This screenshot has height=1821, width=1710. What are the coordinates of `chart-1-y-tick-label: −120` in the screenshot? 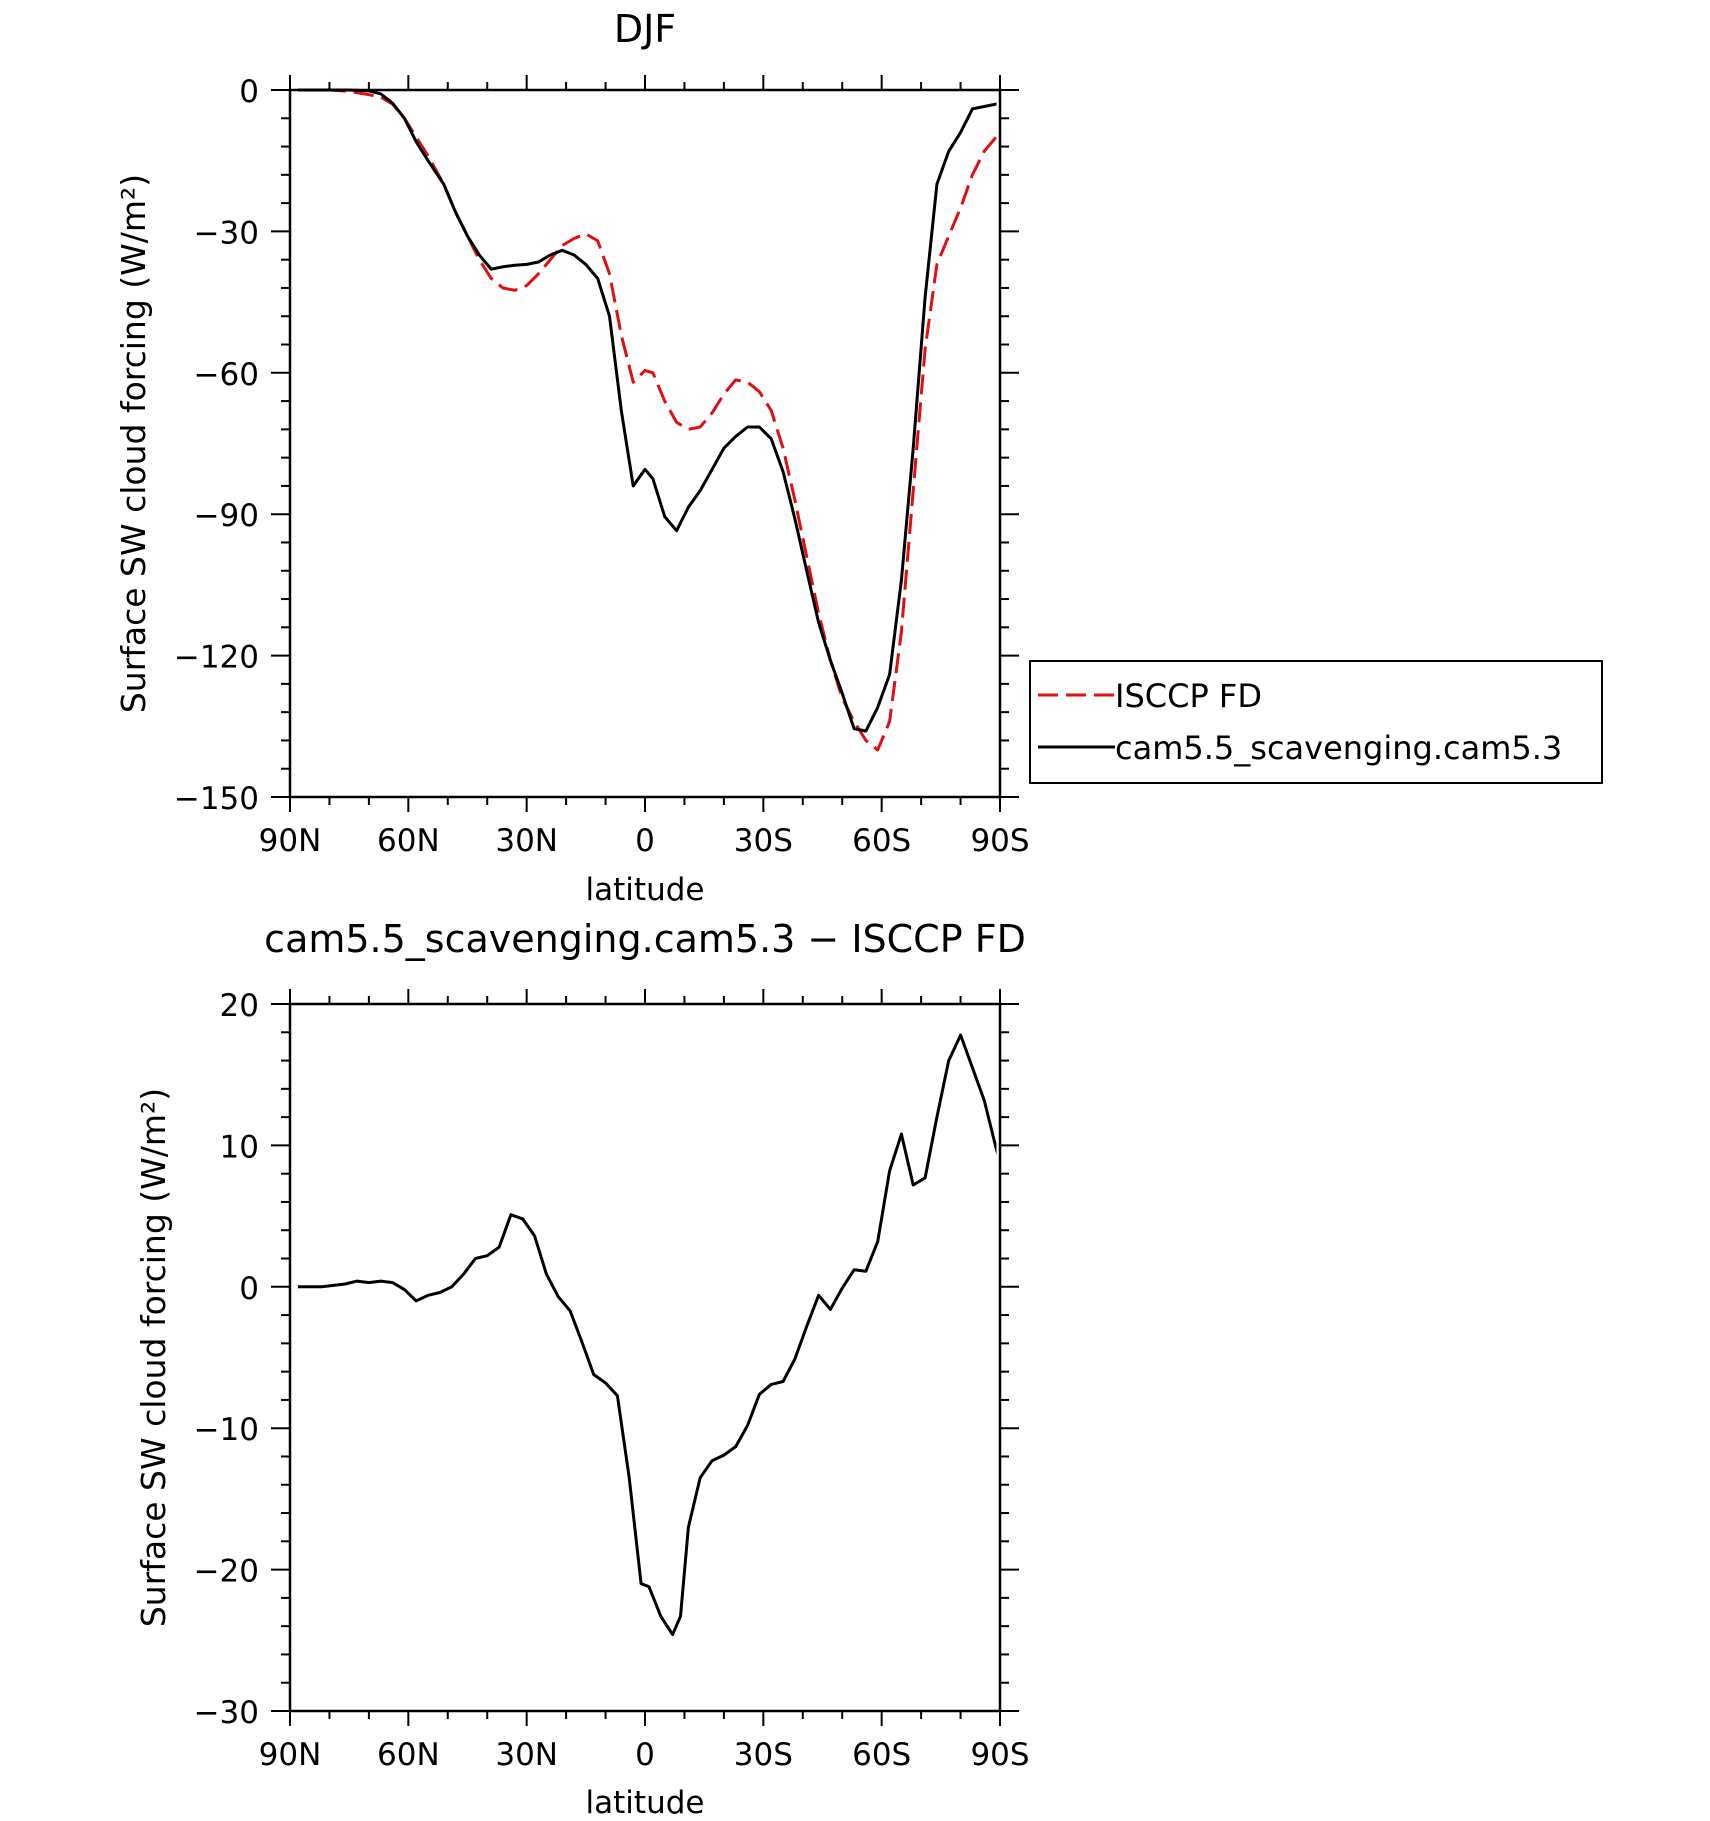 It's located at (216, 658).